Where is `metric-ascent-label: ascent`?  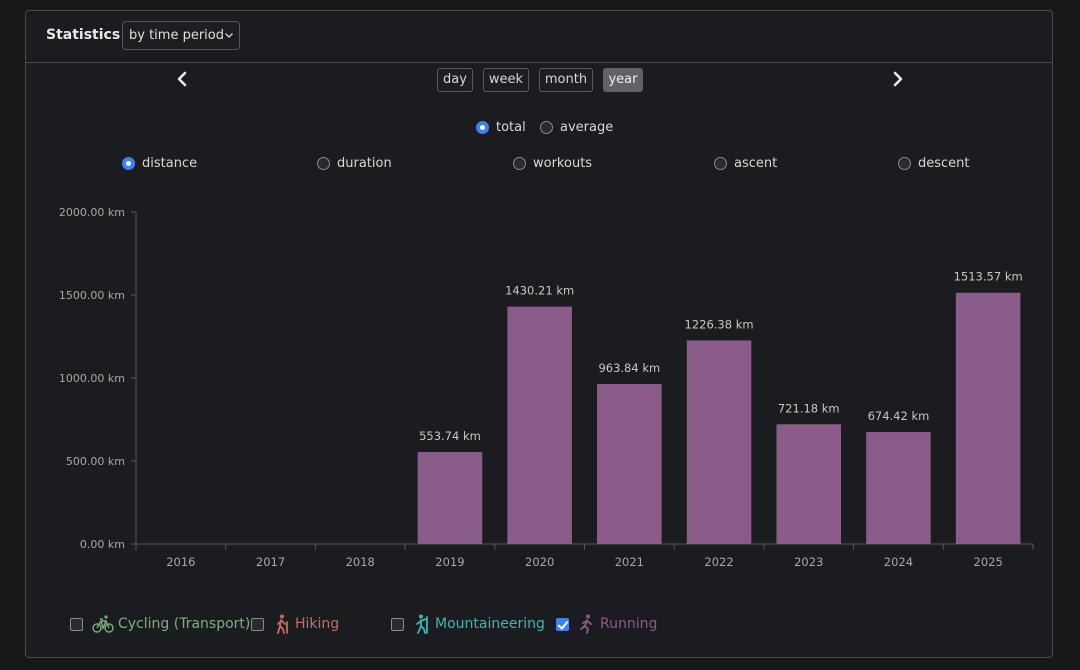 metric-ascent-label: ascent is located at coordinates (756, 163).